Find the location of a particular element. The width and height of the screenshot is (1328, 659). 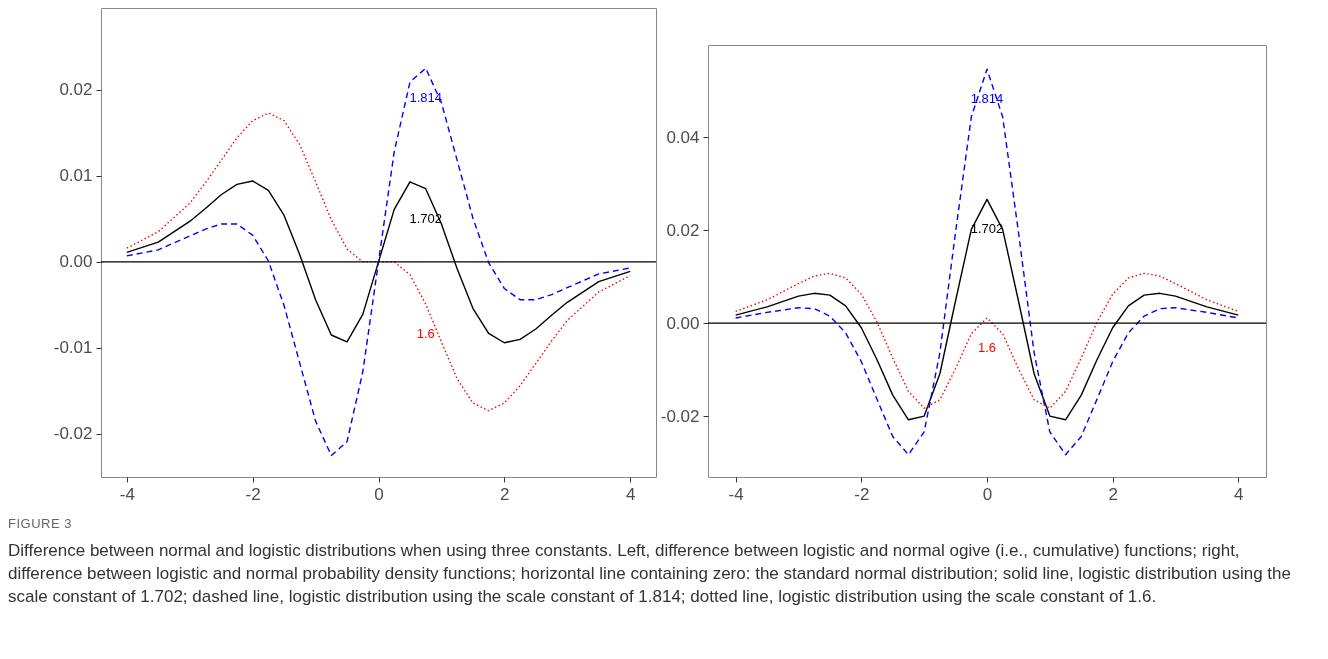

series-label: 1.702 is located at coordinates (987, 229).